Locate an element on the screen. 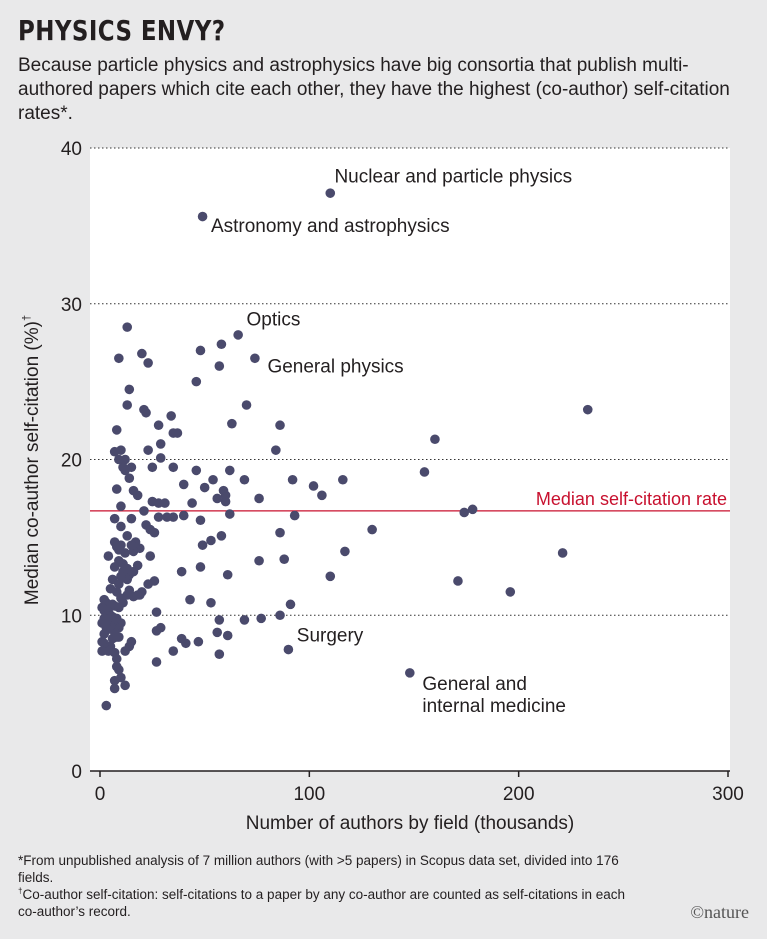  x-tick-100: 100 is located at coordinates (309, 794).